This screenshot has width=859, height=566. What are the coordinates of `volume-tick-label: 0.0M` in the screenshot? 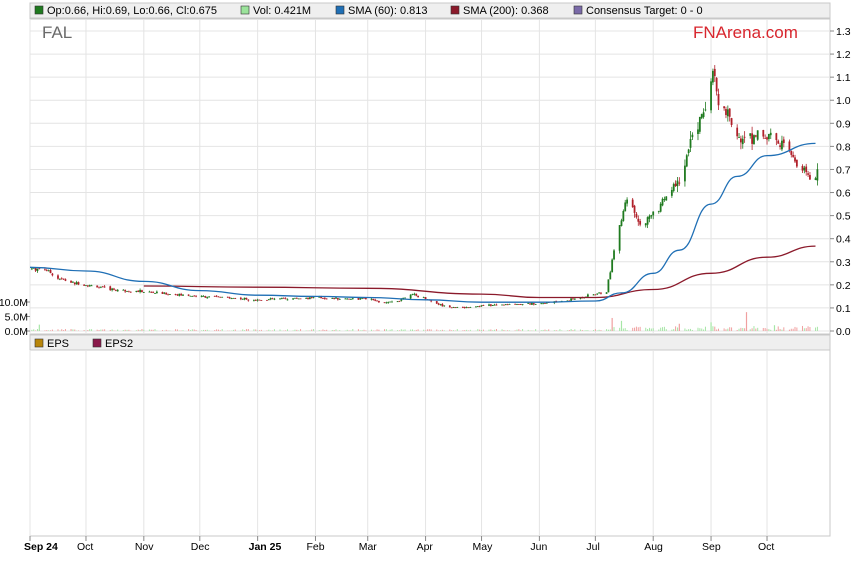 It's located at (16, 332).